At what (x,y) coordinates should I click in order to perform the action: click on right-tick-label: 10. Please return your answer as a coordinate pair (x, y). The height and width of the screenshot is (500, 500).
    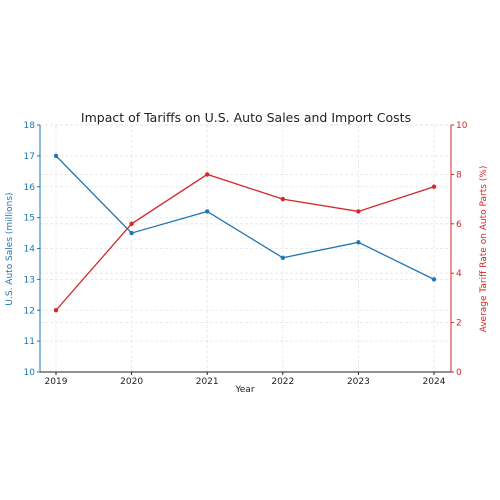
    Looking at the image, I should click on (462, 126).